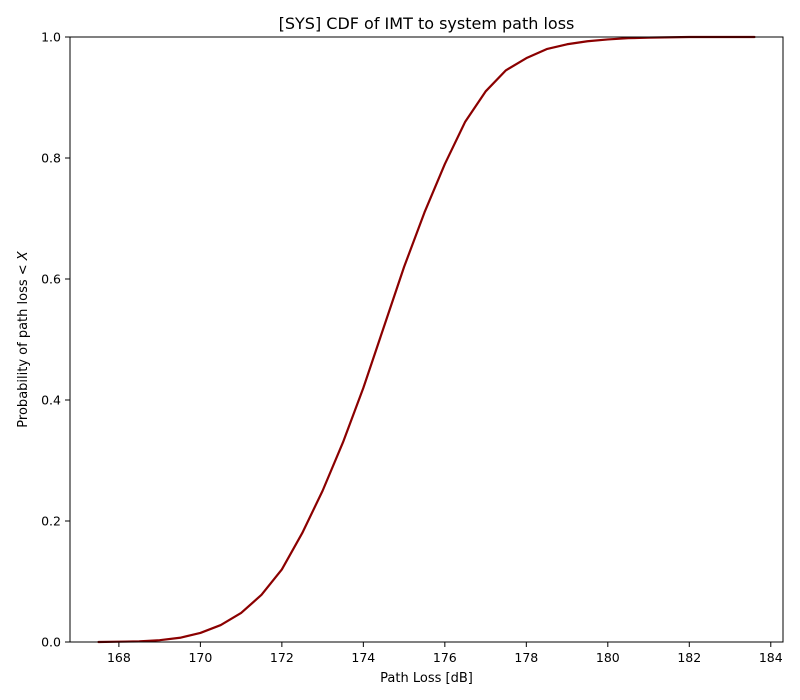  I want to click on y-axis-label: Probability of path loss < X, so click(23, 338).